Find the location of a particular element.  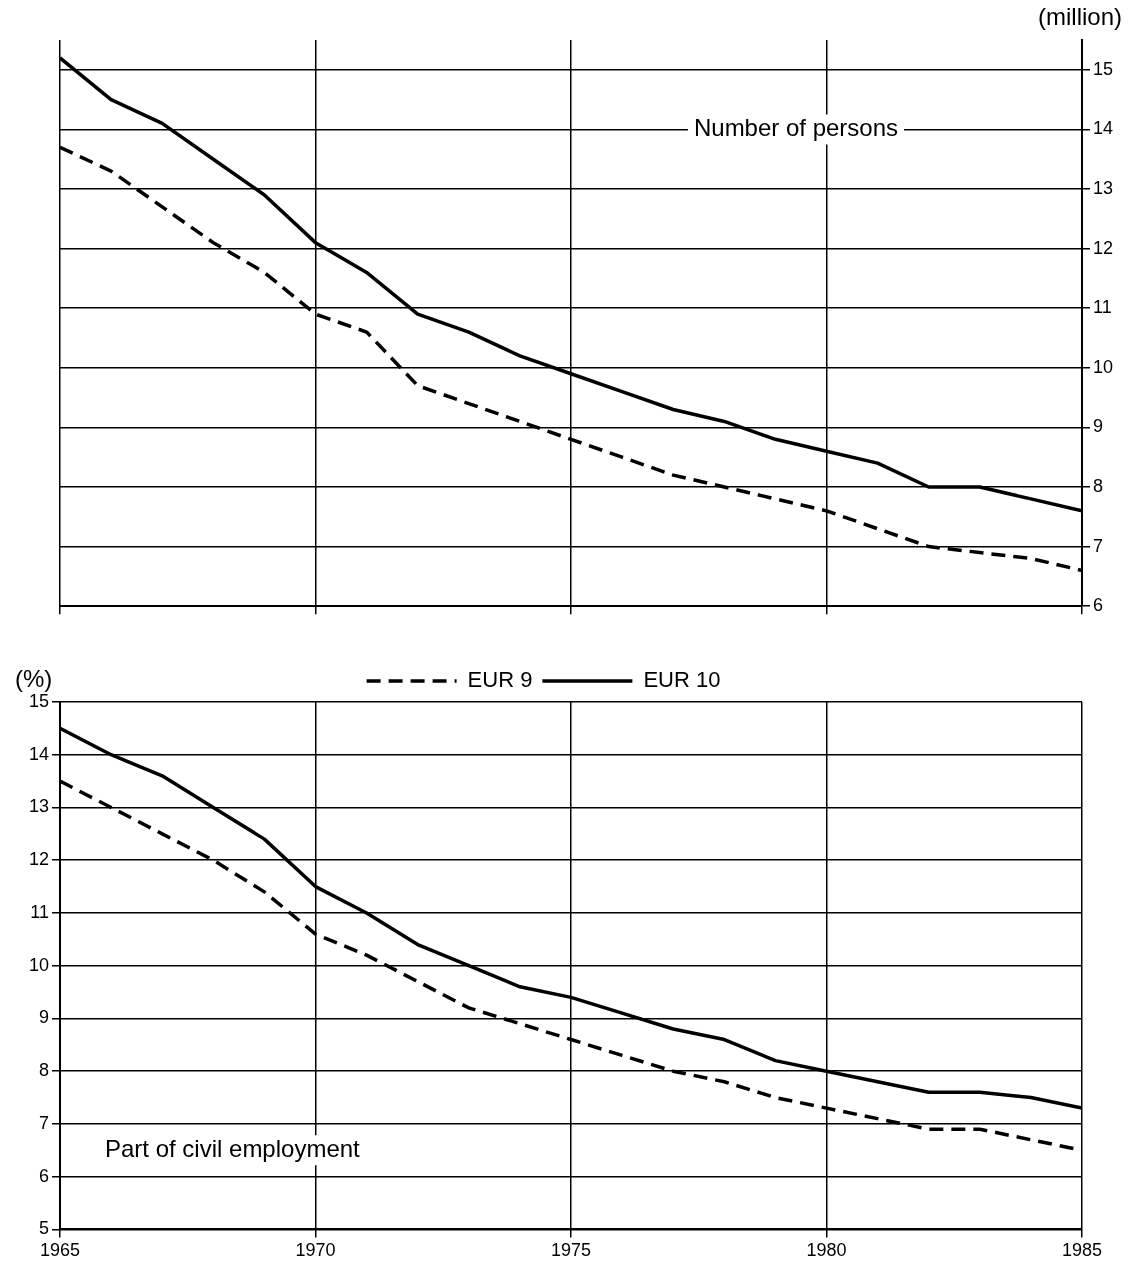

y-axis-title: (million) is located at coordinates (1080, 16).